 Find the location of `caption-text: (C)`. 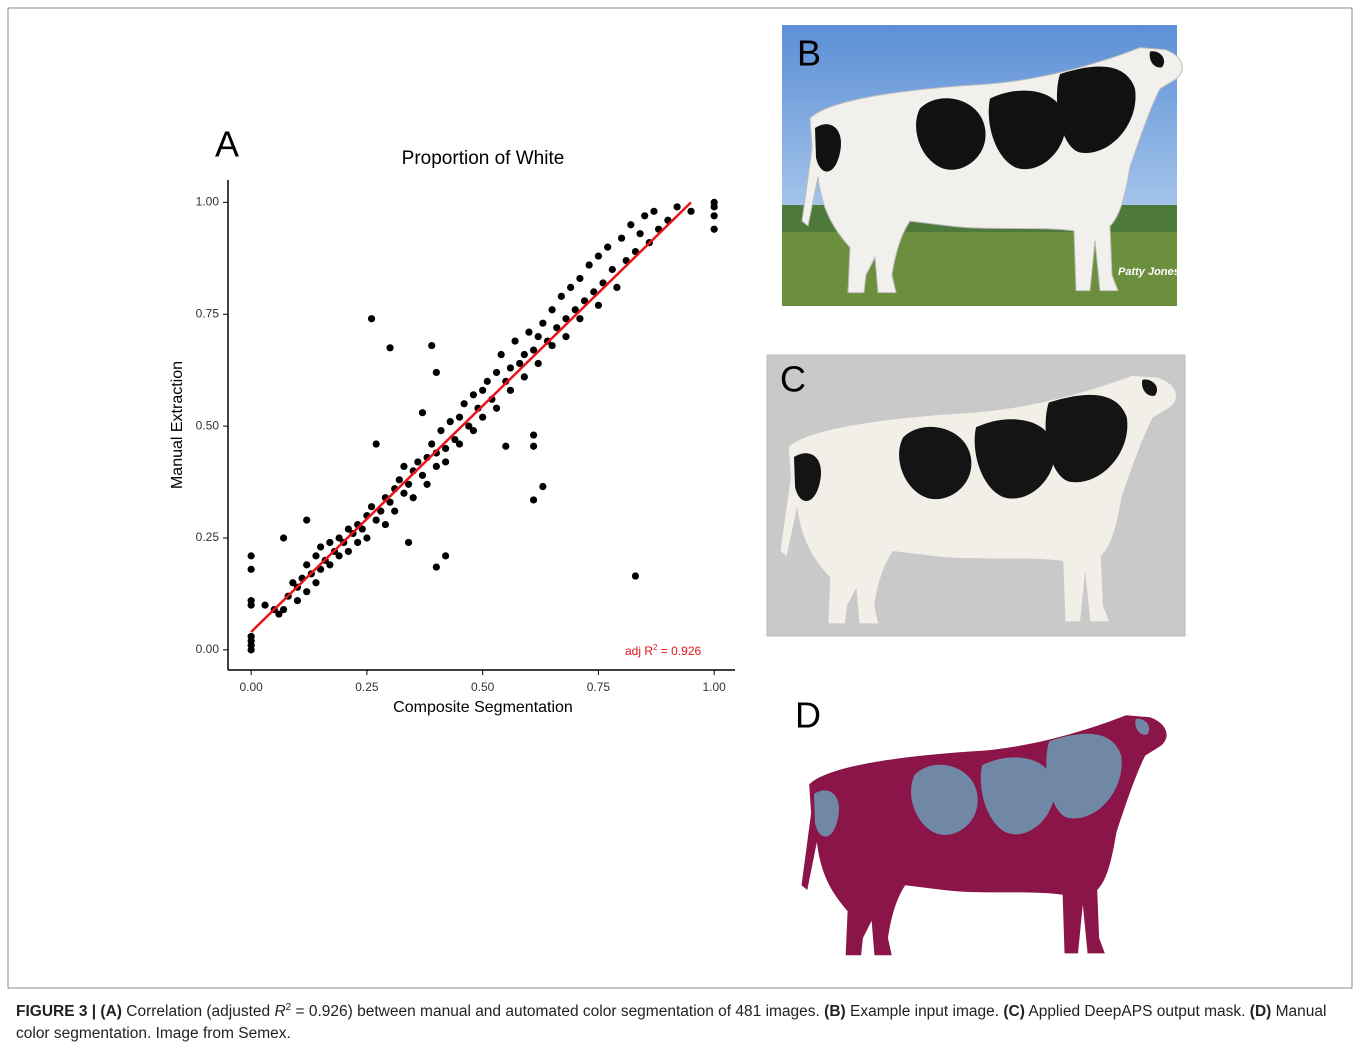

caption-text: (C) is located at coordinates (1014, 1012).